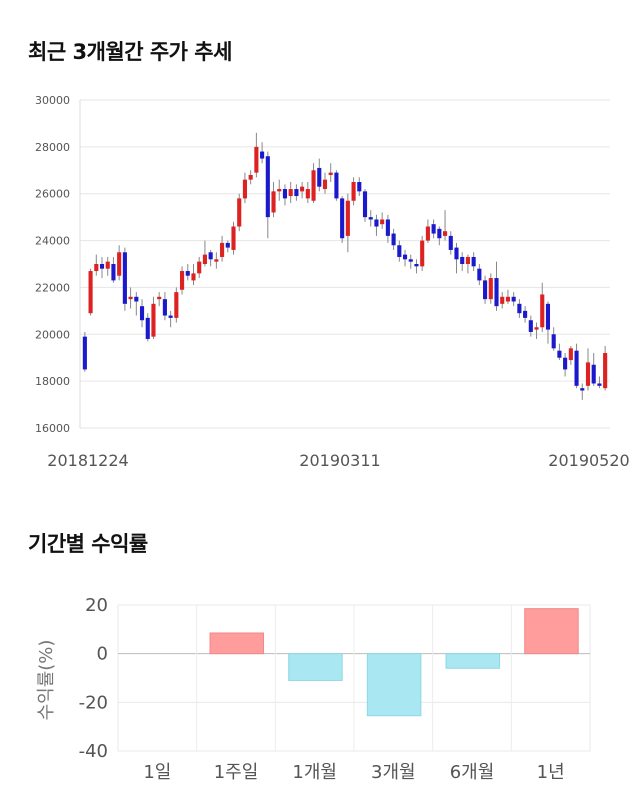  I want to click on y-axis-label: 수익률(%), so click(46, 680).